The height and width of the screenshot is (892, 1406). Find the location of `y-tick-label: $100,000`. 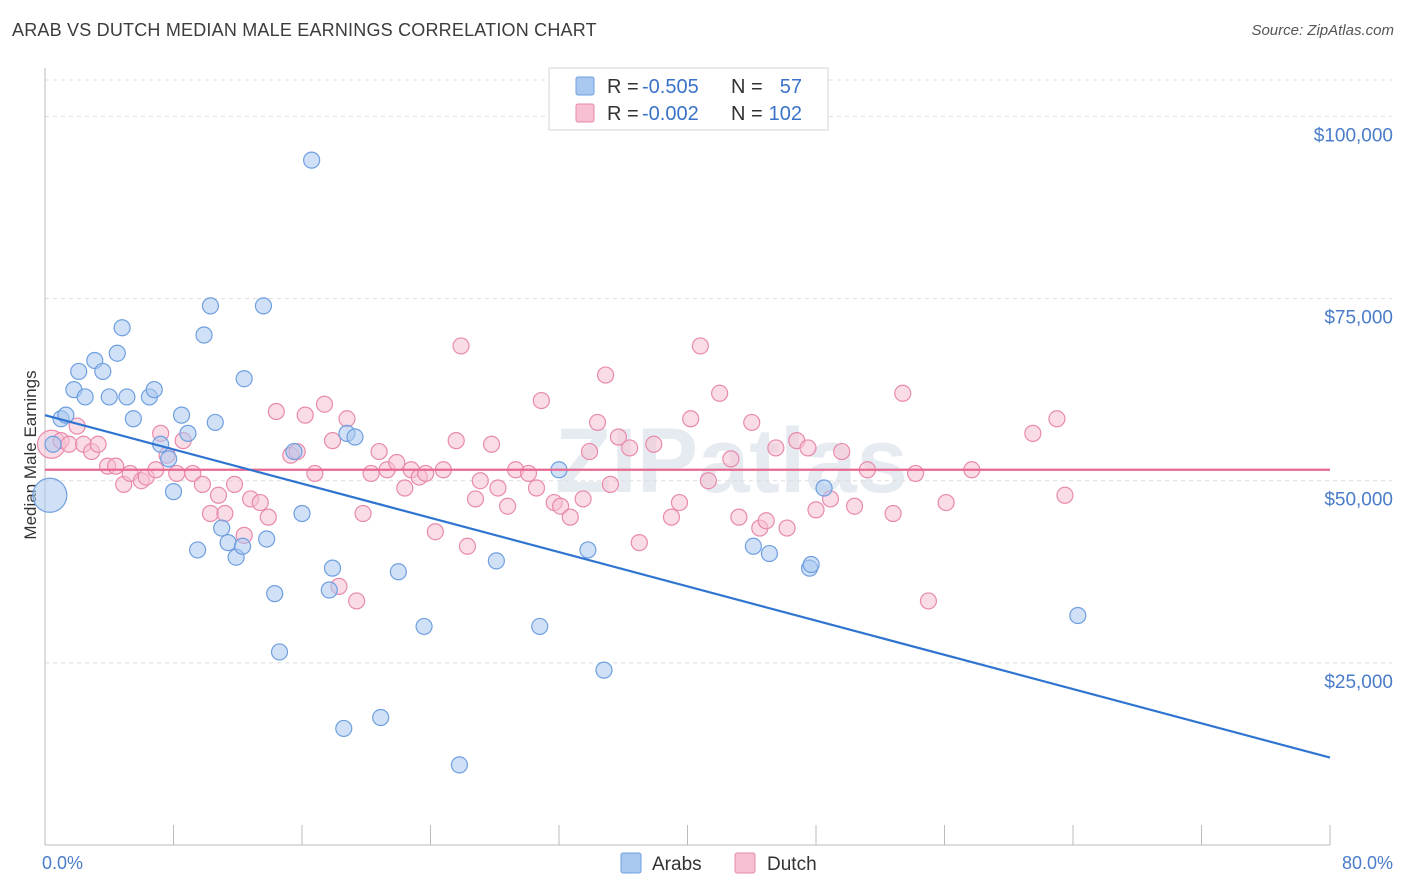

y-tick-label: $100,000 is located at coordinates (1353, 135).